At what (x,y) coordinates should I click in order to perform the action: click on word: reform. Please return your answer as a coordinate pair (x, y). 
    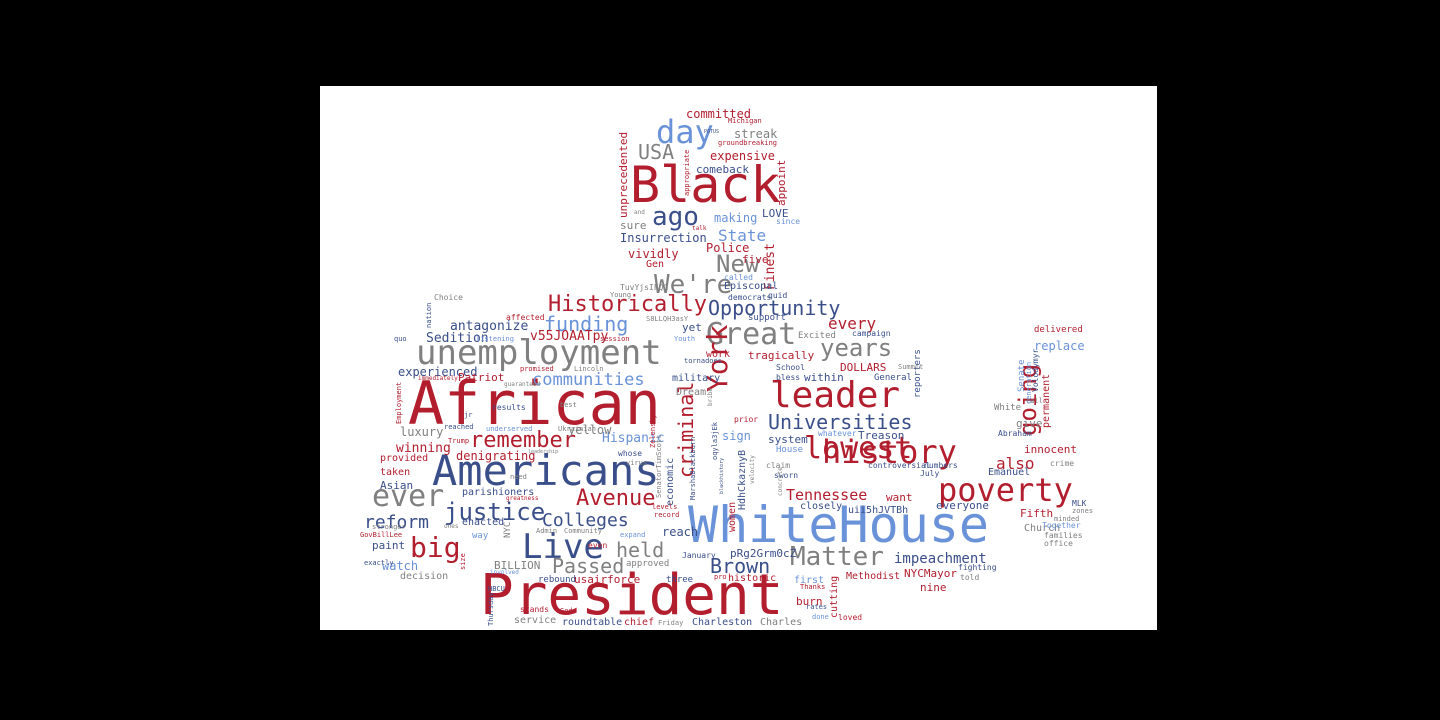
    Looking at the image, I should click on (397, 522).